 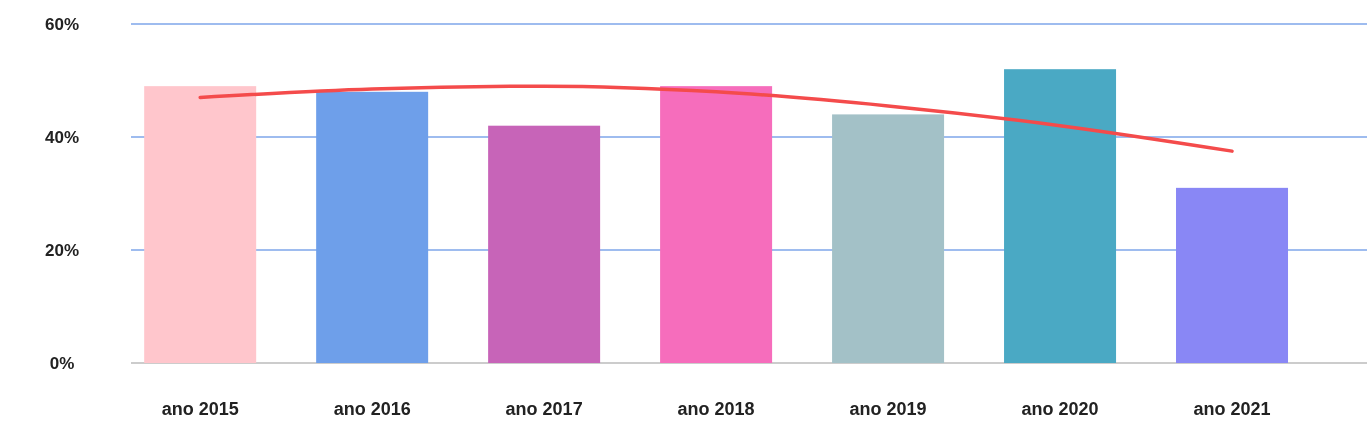 What do you see at coordinates (888, 409) in the screenshot?
I see `x-tick-label: ano 2019` at bounding box center [888, 409].